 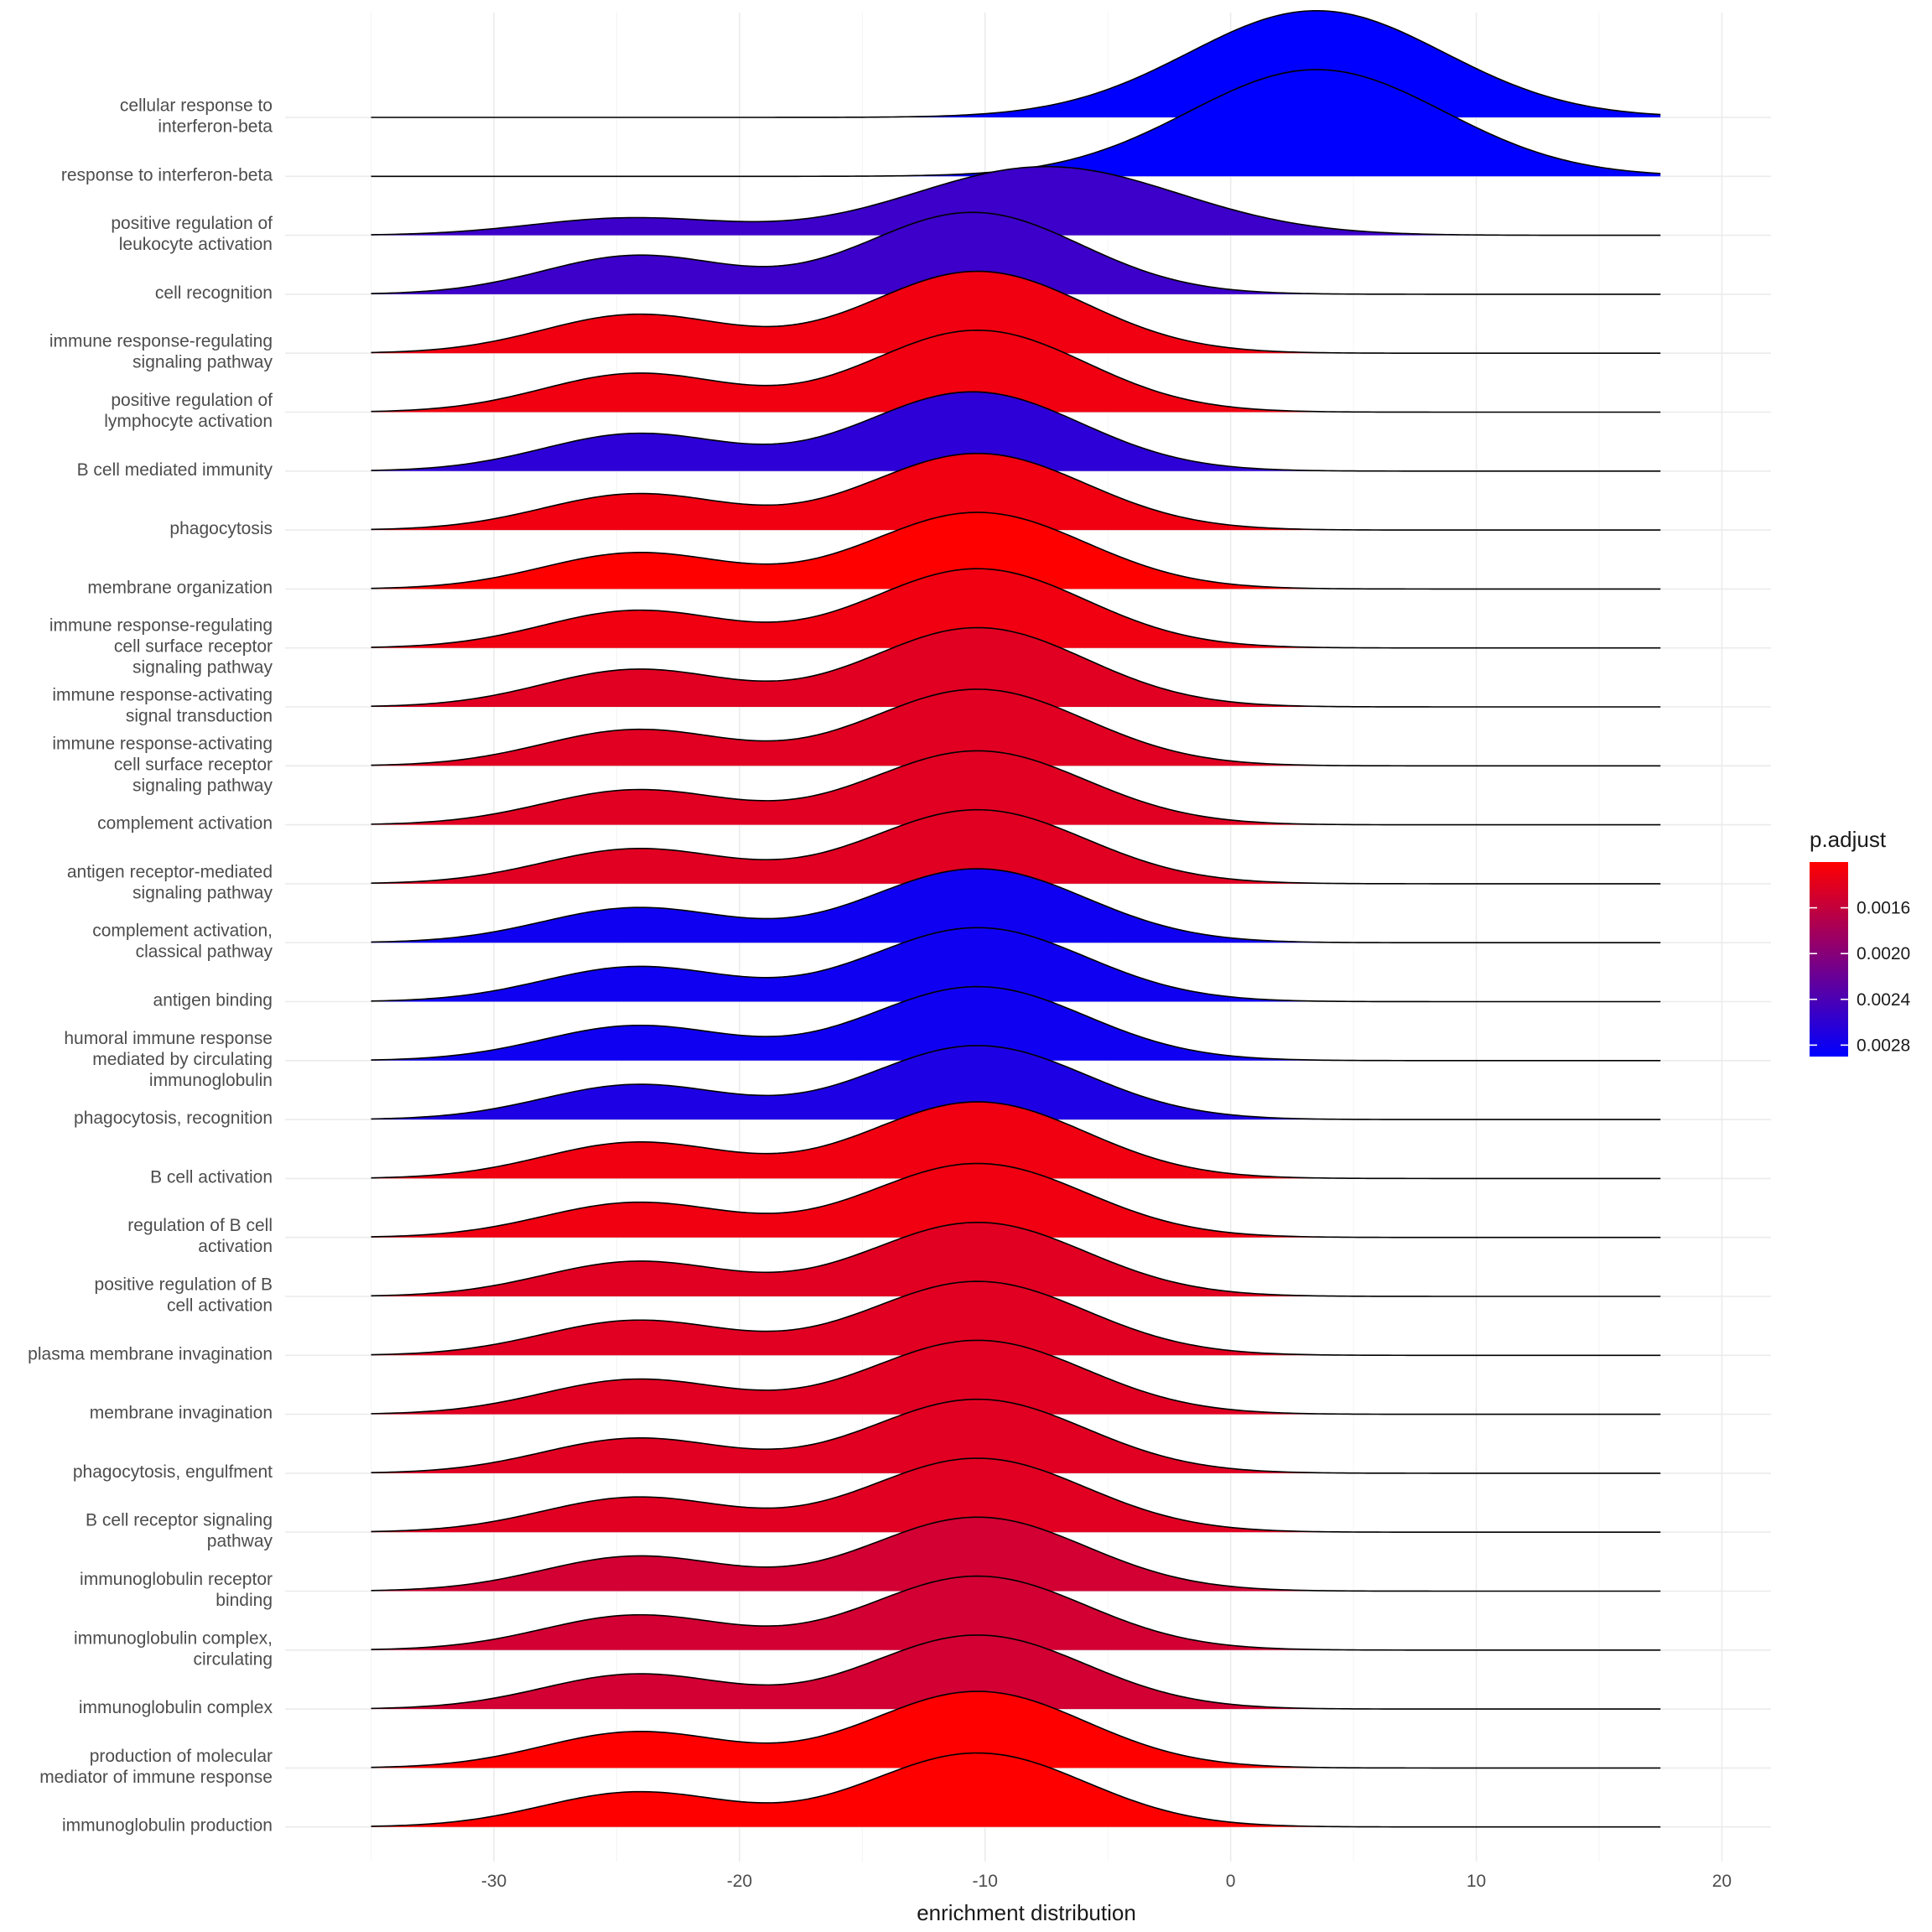 What do you see at coordinates (244, 1600) in the screenshot?
I see `y-tick-label-line: binding` at bounding box center [244, 1600].